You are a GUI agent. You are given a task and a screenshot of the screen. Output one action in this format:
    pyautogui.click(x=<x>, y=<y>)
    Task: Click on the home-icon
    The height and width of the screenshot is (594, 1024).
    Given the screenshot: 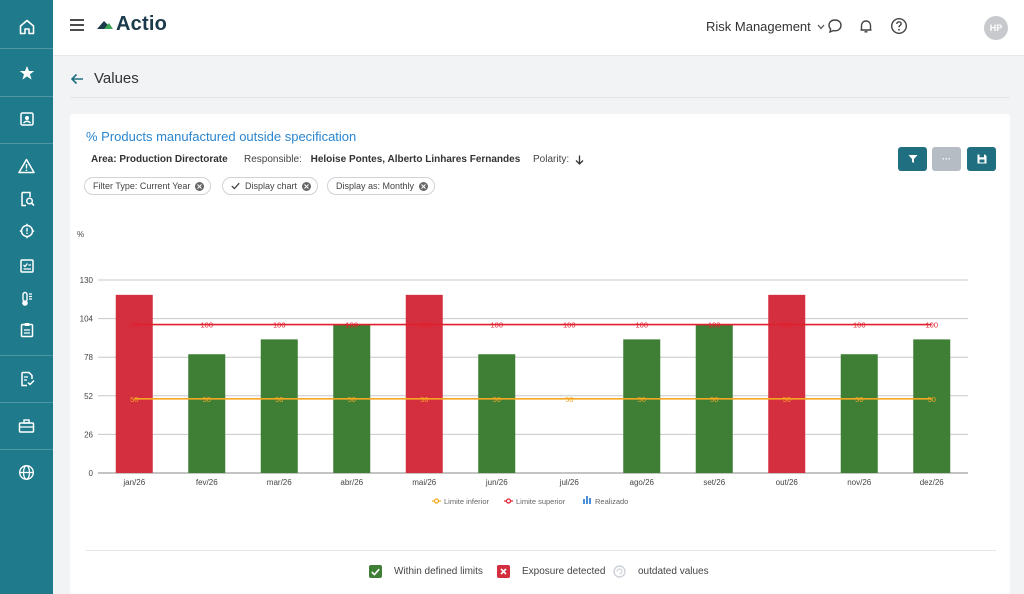 What is the action you would take?
    pyautogui.click(x=26, y=27)
    